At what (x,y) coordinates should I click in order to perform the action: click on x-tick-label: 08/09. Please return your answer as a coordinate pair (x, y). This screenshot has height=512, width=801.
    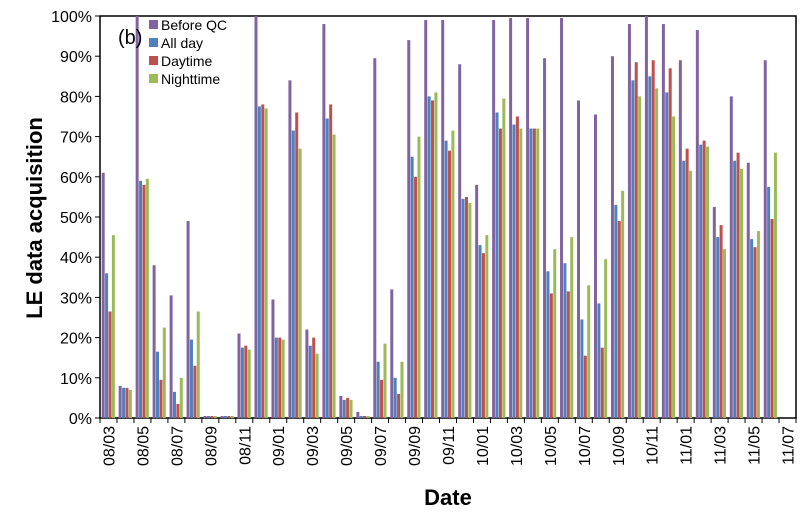
    Looking at the image, I should click on (211, 446).